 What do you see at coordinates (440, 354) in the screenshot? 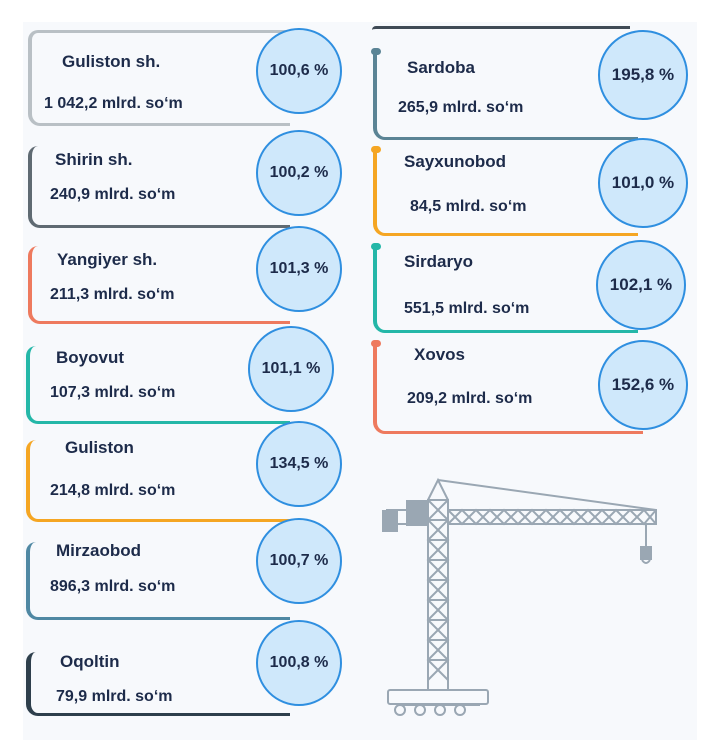
I see `district-name: Xovos` at bounding box center [440, 354].